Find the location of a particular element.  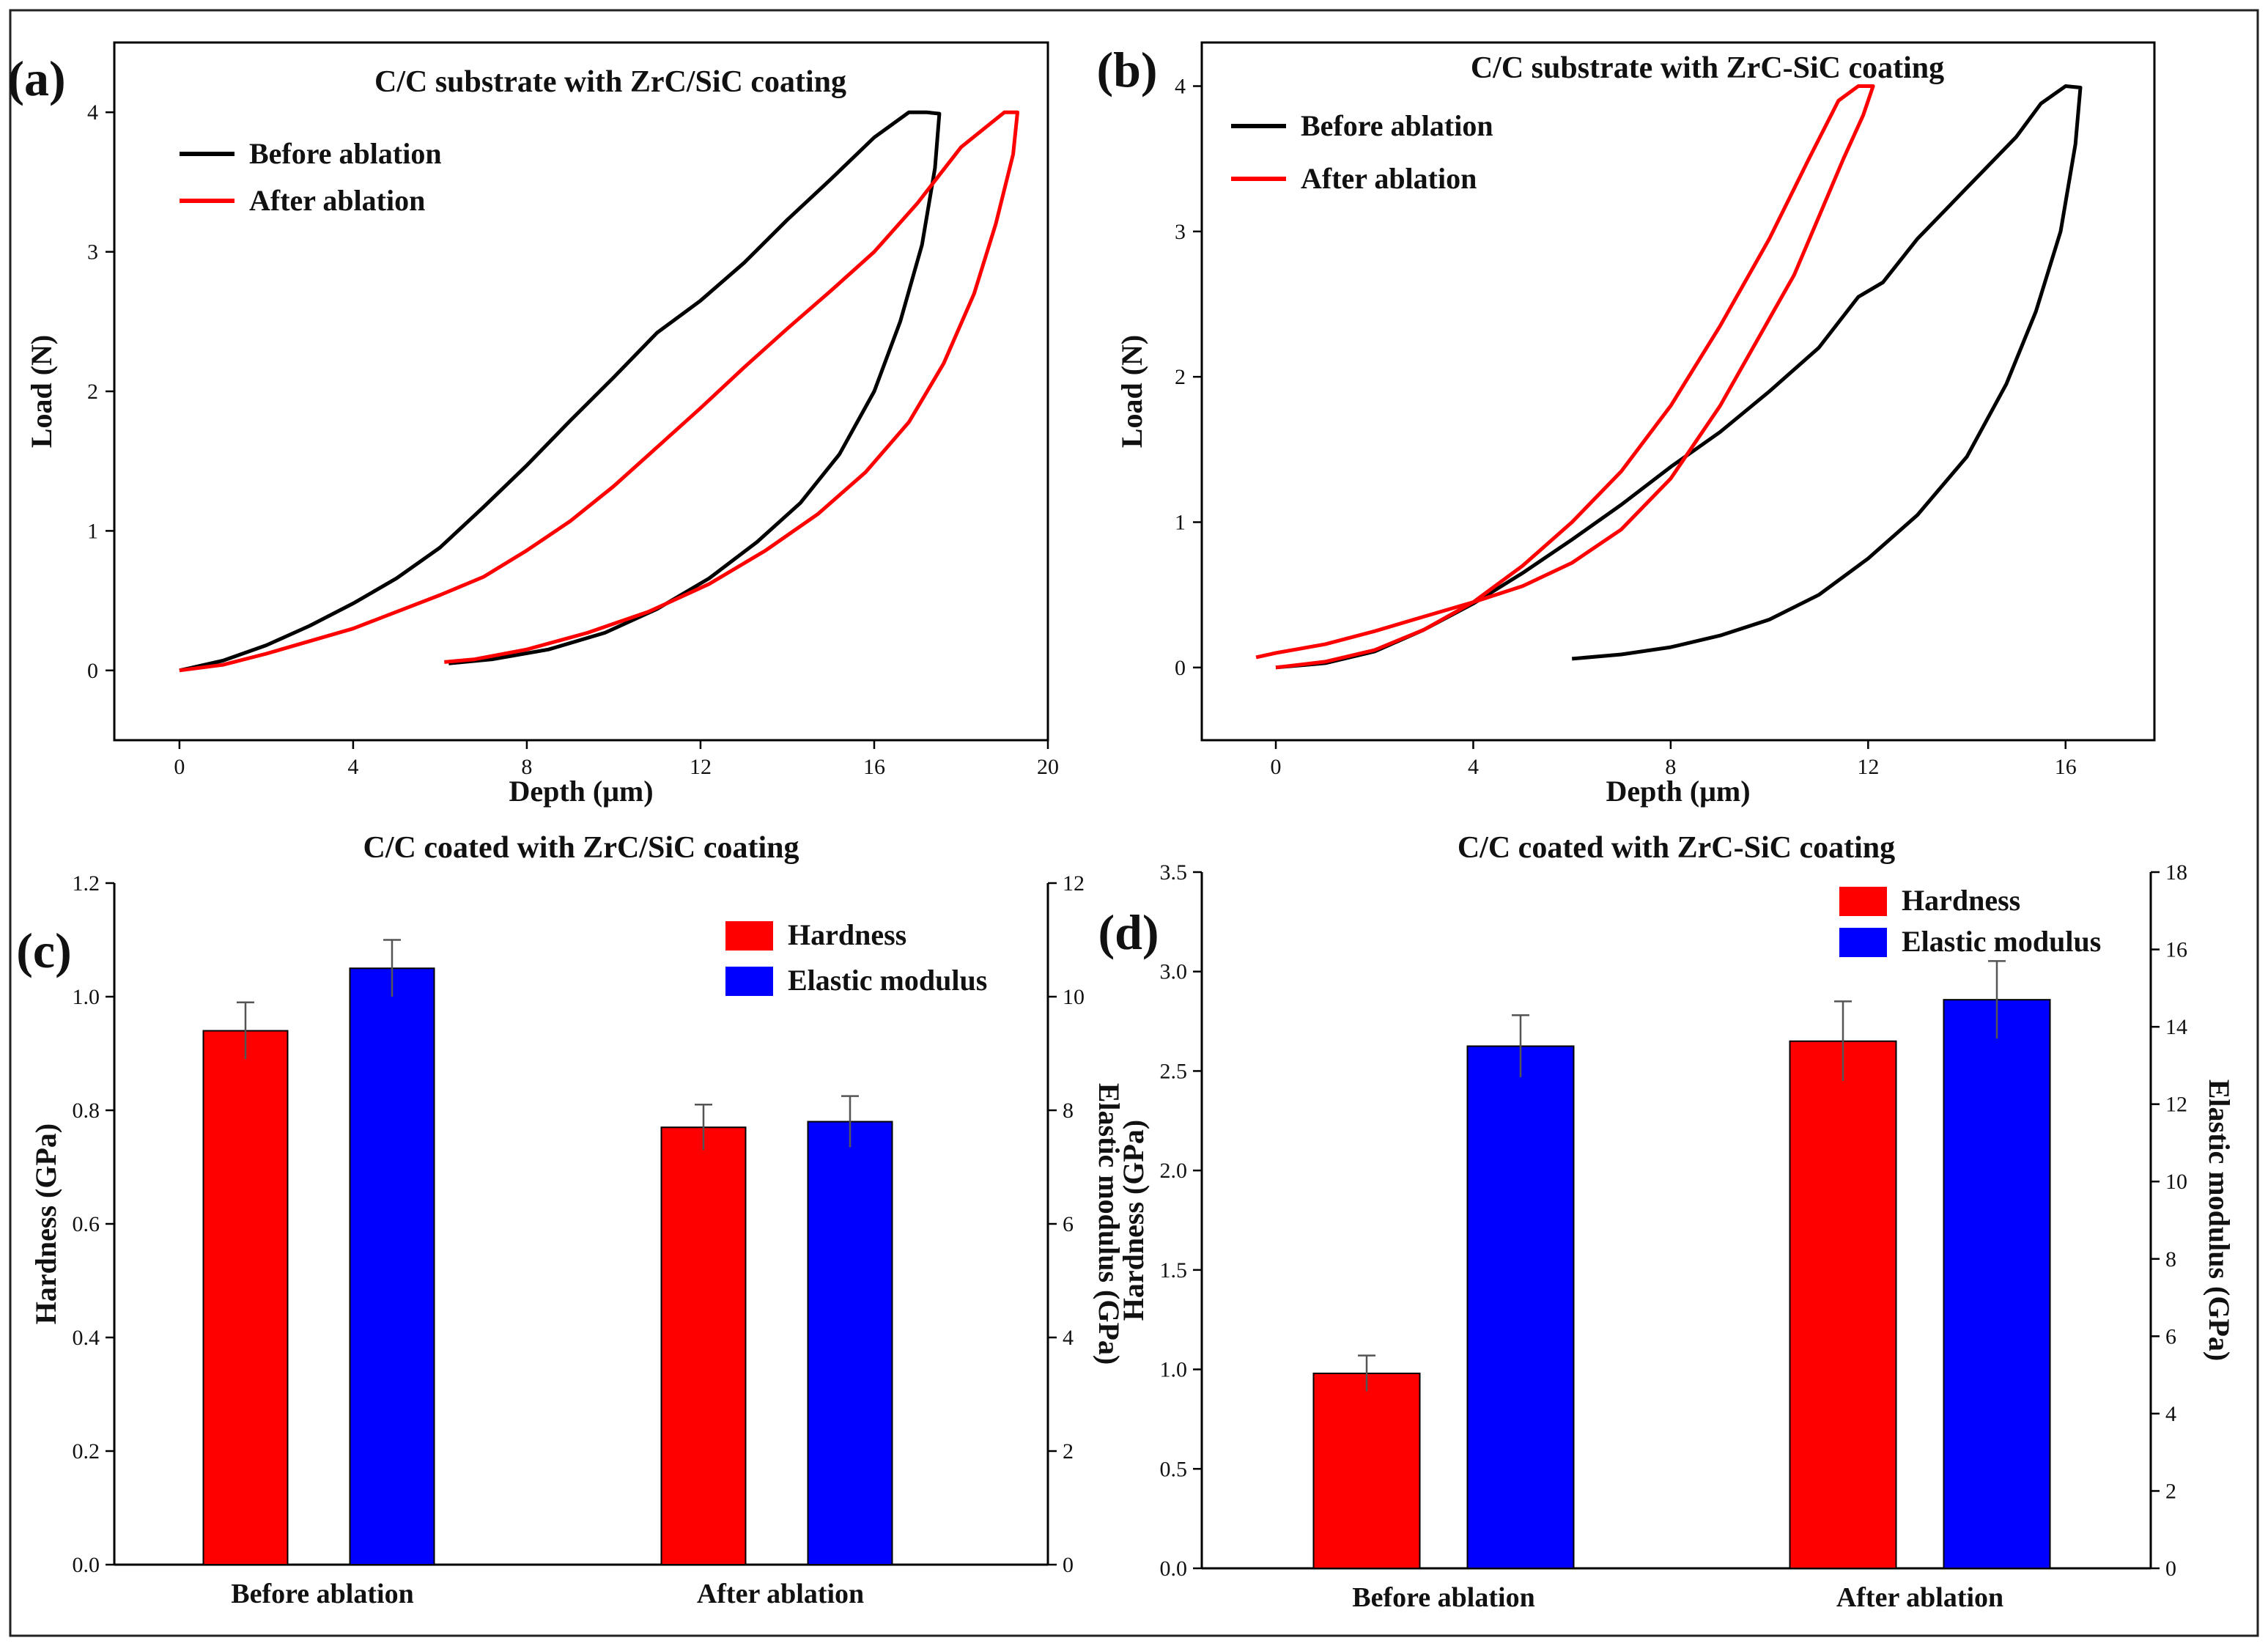

panel-label: (c) is located at coordinates (43, 950).